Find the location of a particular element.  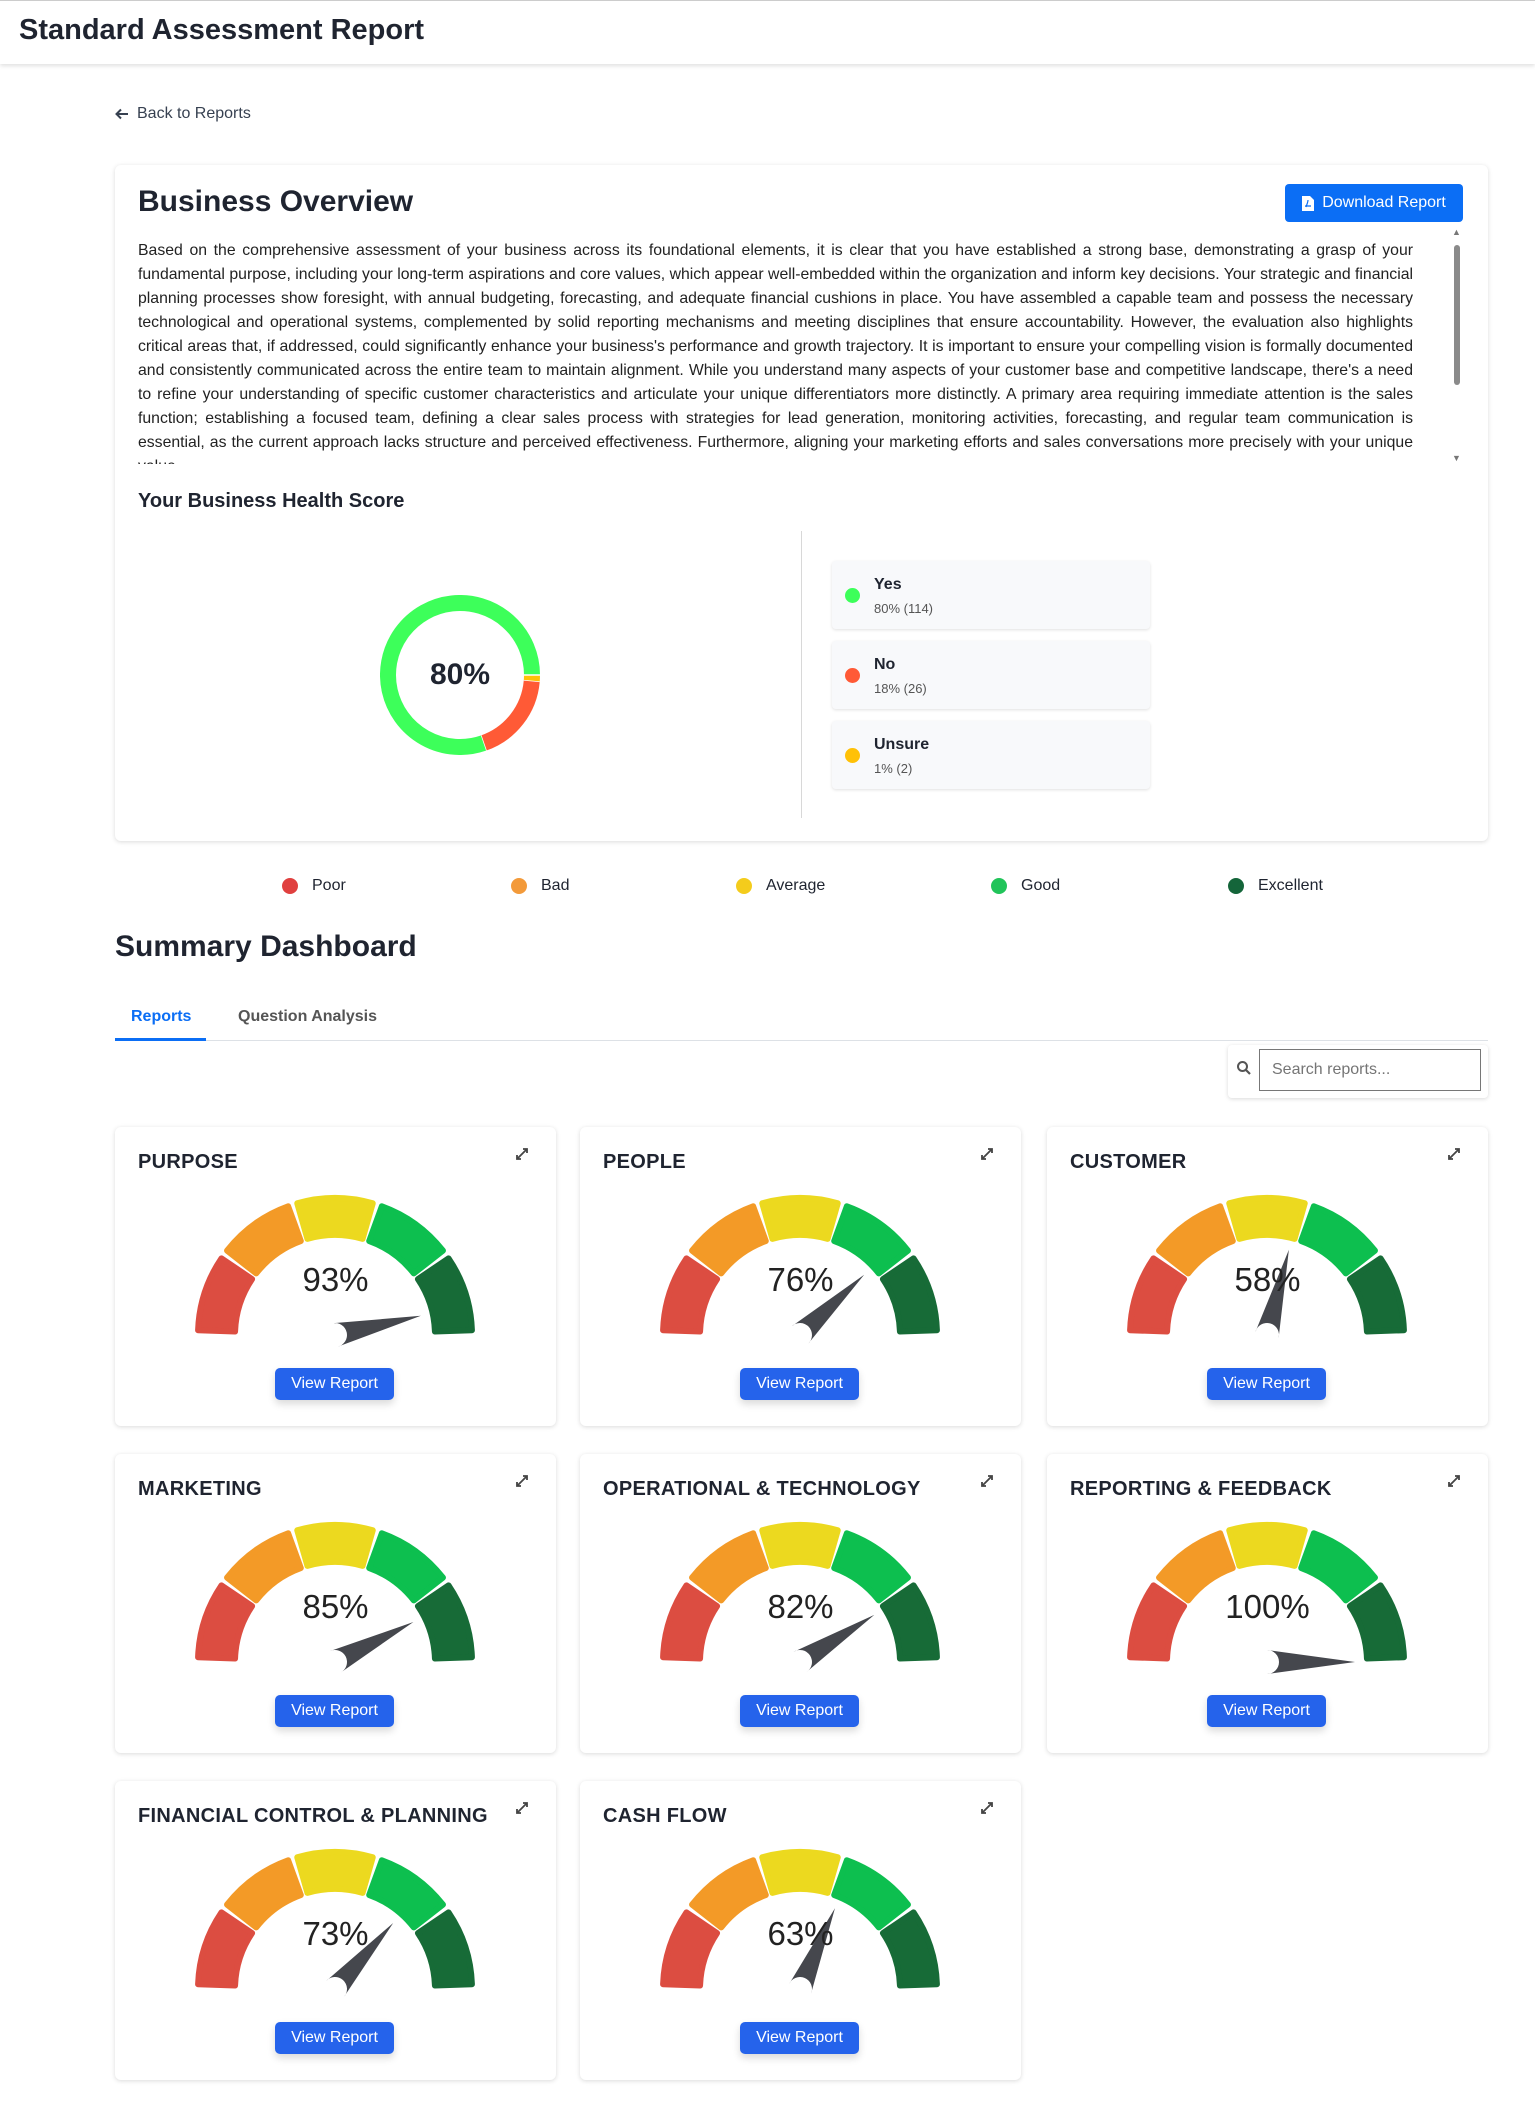

pdf-file-icon is located at coordinates (1308, 203).